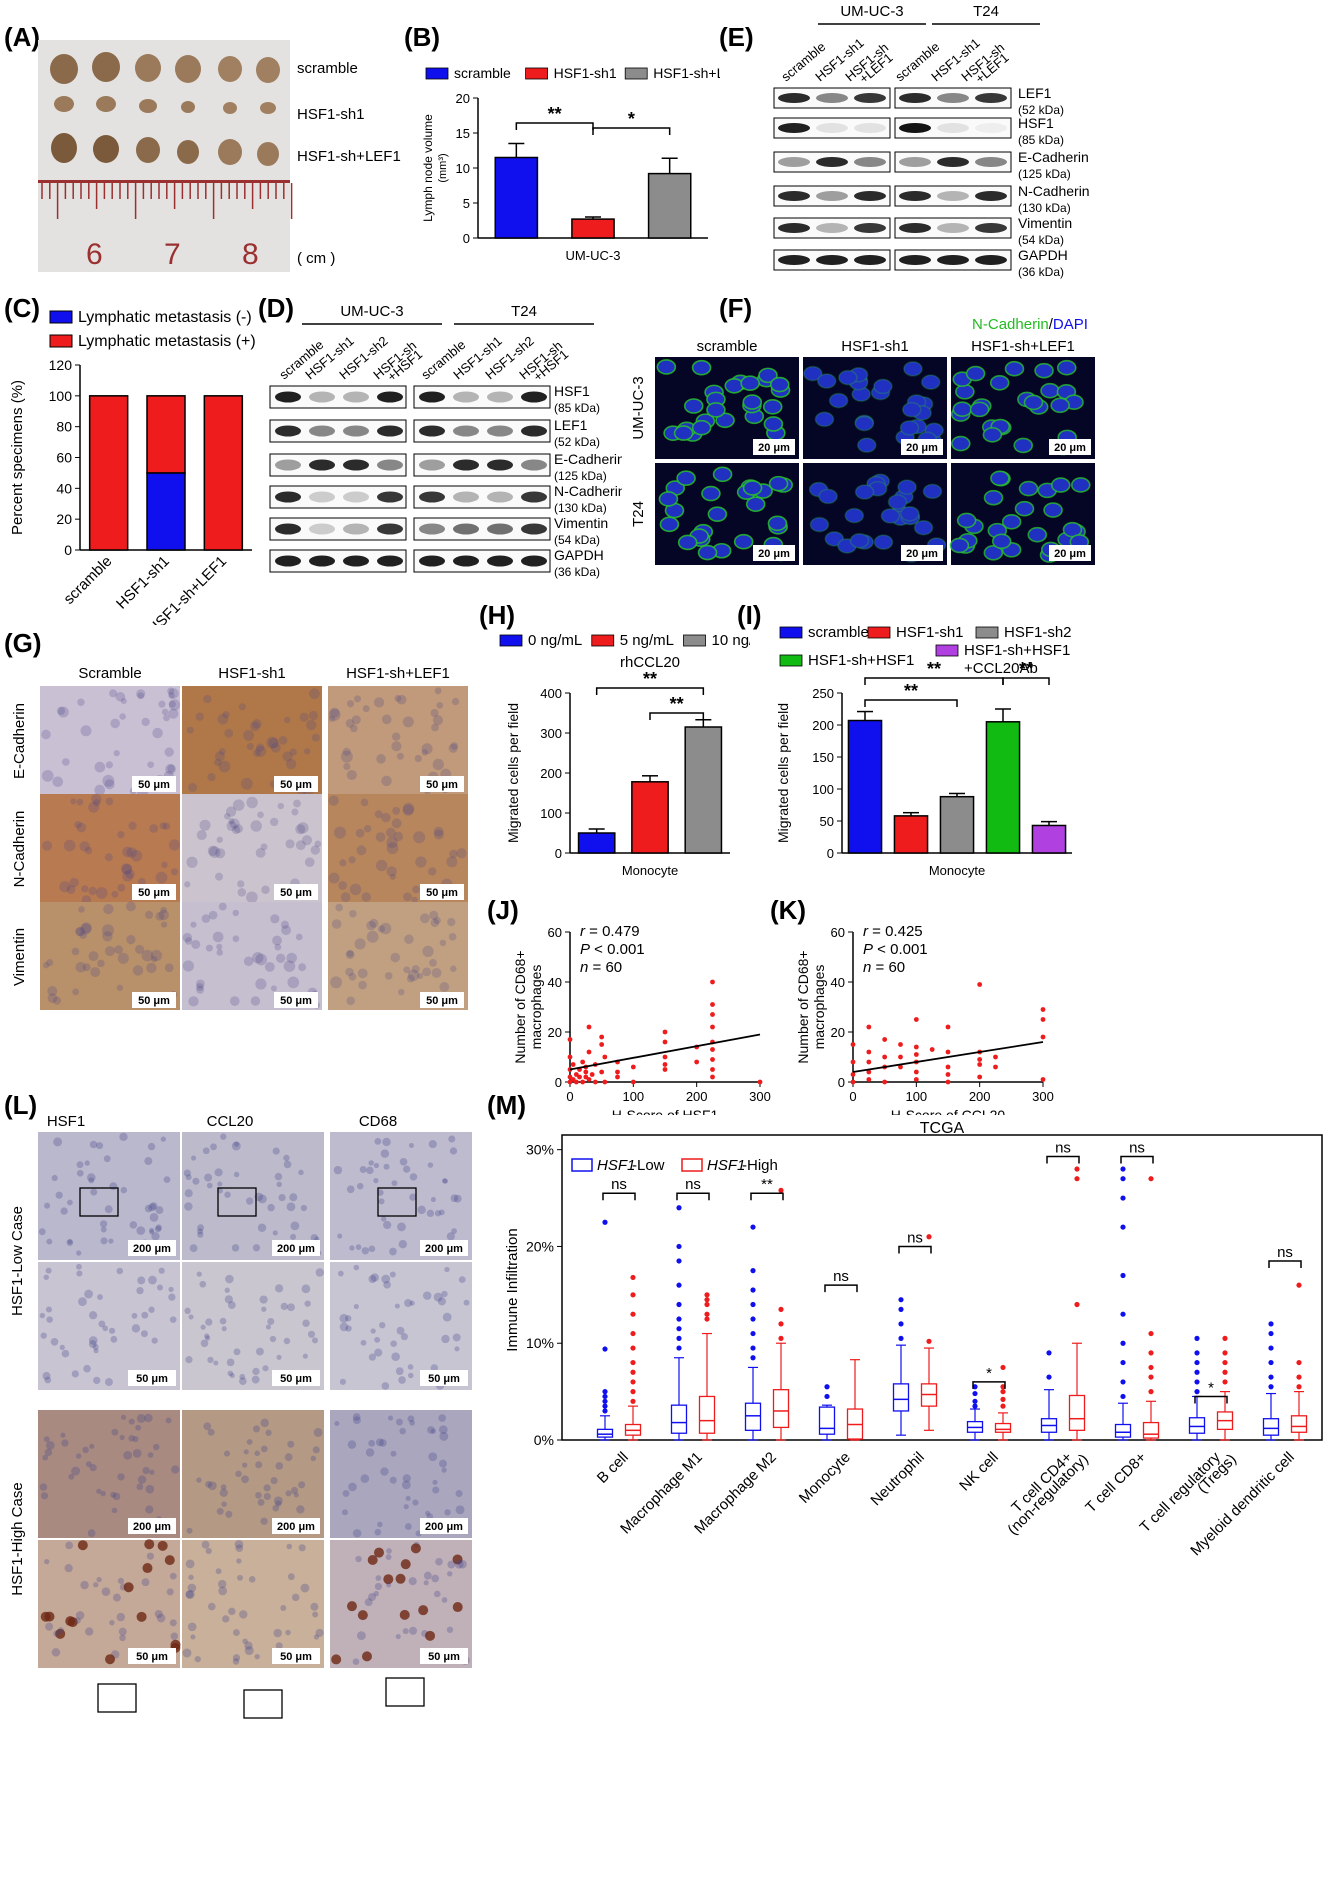 This screenshot has height=1892, width=1336. I want to click on column-label: HSF1-sh1, so click(252, 673).